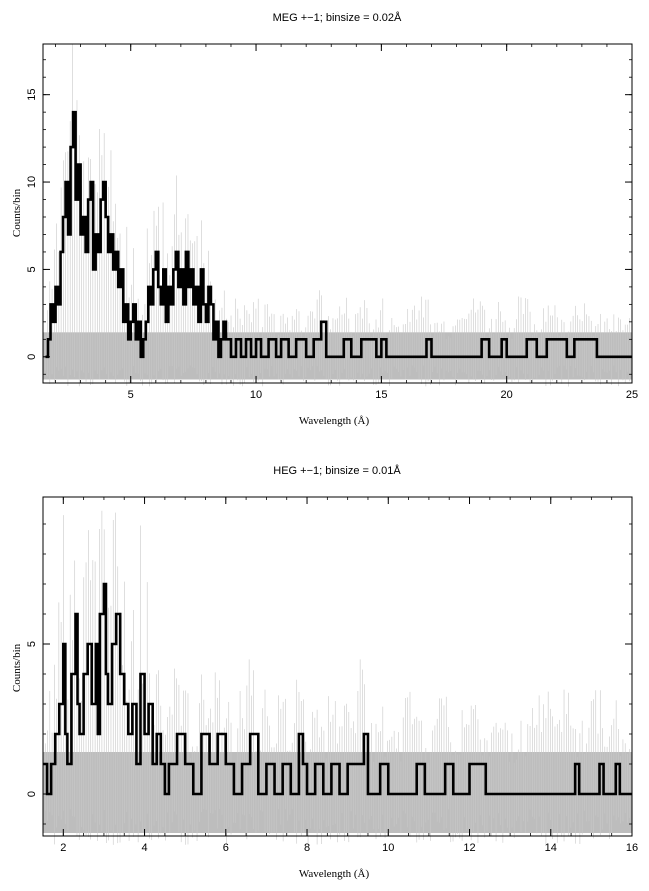  Describe the element at coordinates (63, 848) in the screenshot. I see `x-tick-label: 2` at that location.